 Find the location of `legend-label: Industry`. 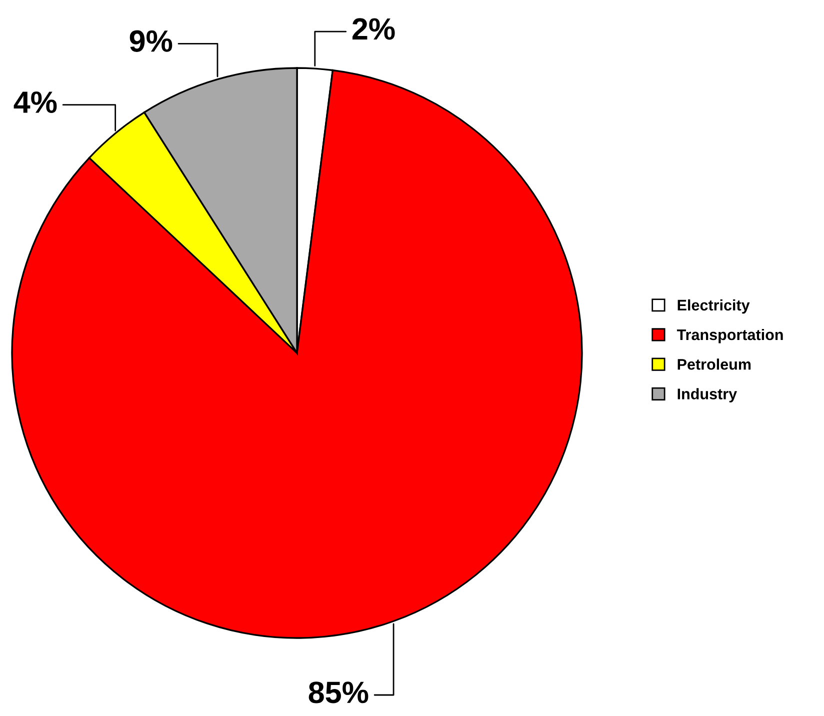

legend-label: Industry is located at coordinates (707, 395).